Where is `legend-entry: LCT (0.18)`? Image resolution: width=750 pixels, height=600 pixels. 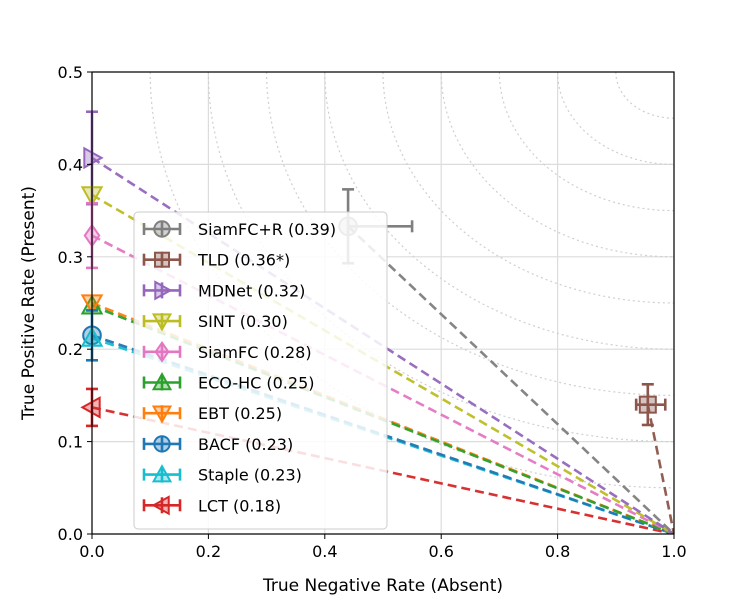
legend-entry: LCT (0.18) is located at coordinates (211, 505).